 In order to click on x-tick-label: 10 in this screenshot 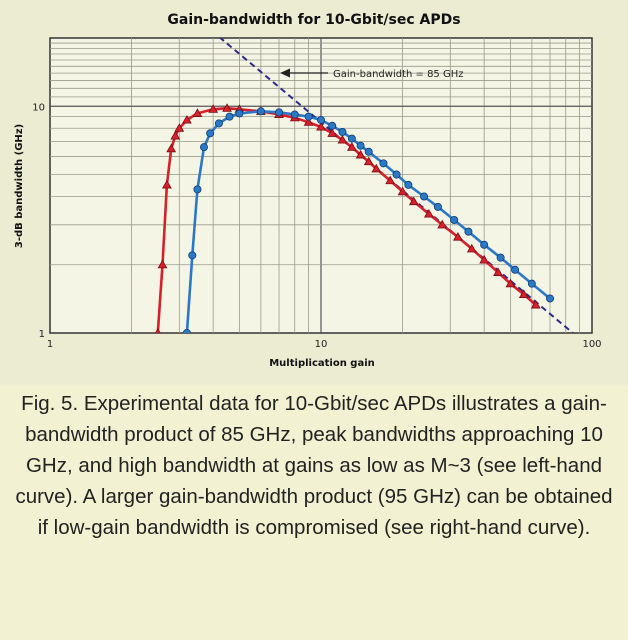, I will do `click(321, 344)`.